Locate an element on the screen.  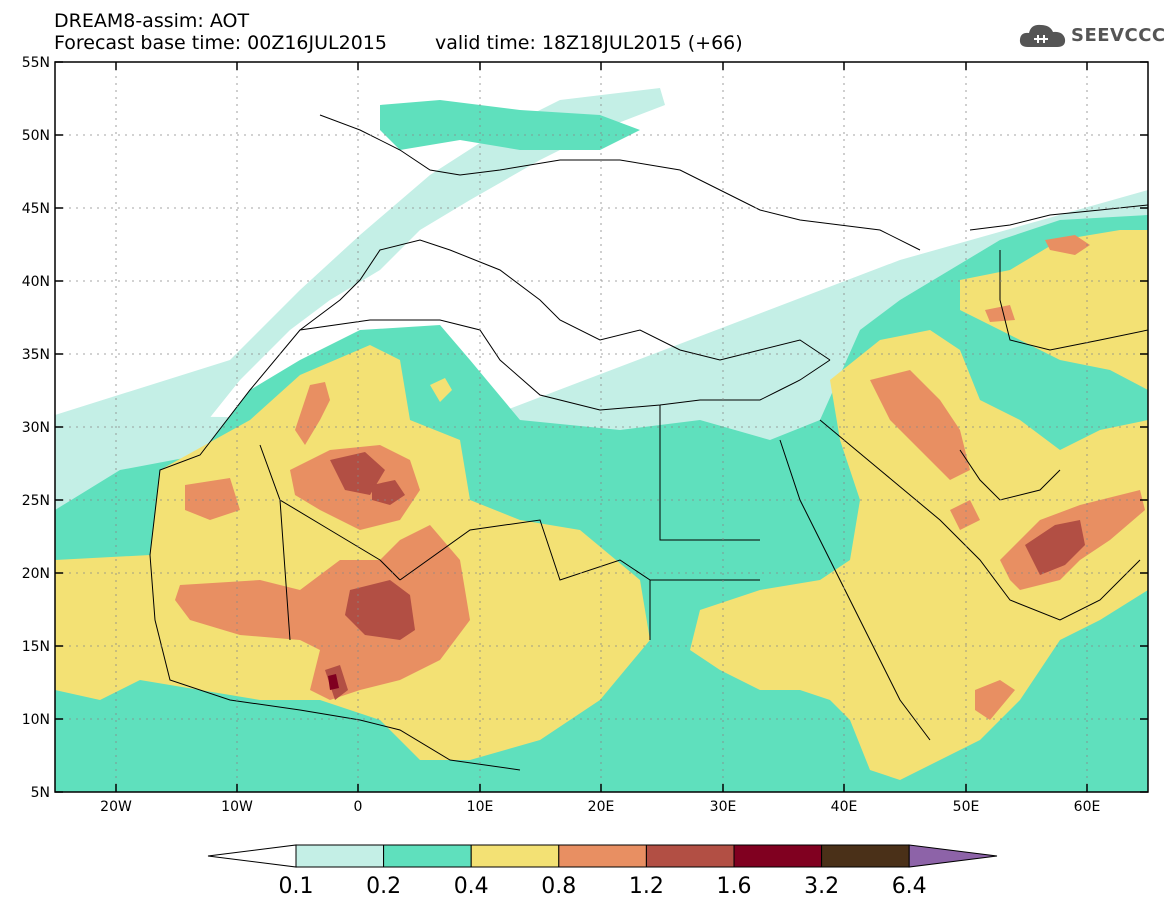
seevccc-logo: SEEVCCC is located at coordinates (1091, 35).